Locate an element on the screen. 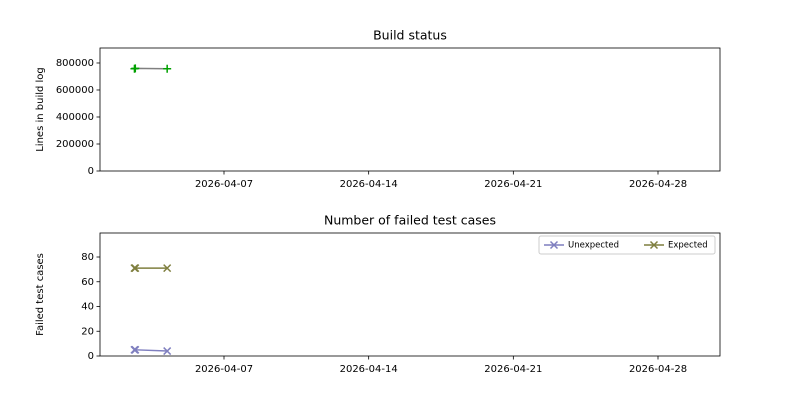  y-tick-label: 600000 is located at coordinates (75, 90).